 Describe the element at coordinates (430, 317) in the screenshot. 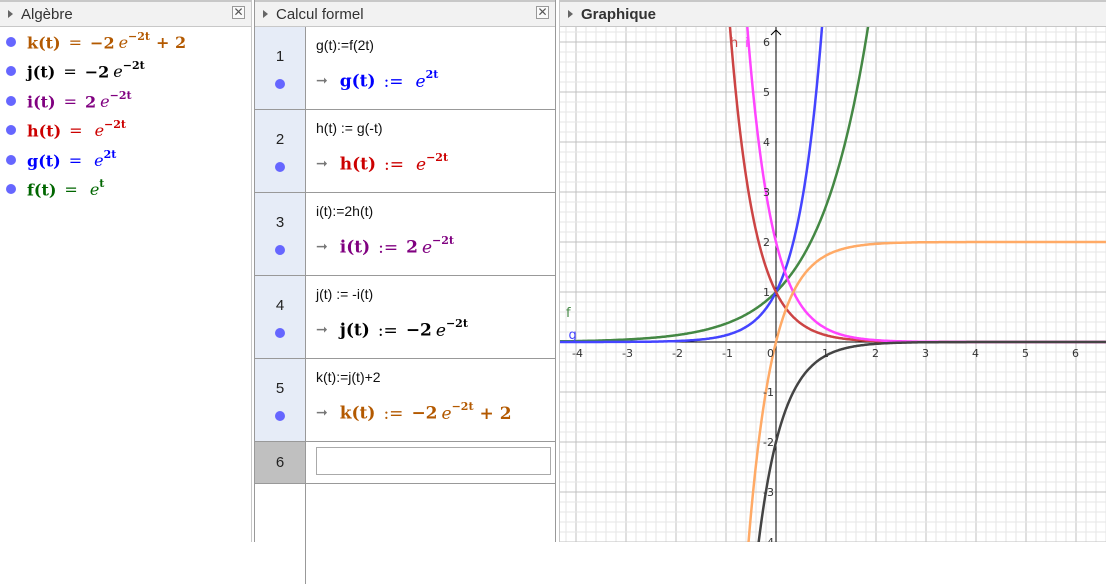

I see `cas-cell: j(t) := -i(t) ➞ j(t):= −2 e−2t` at that location.